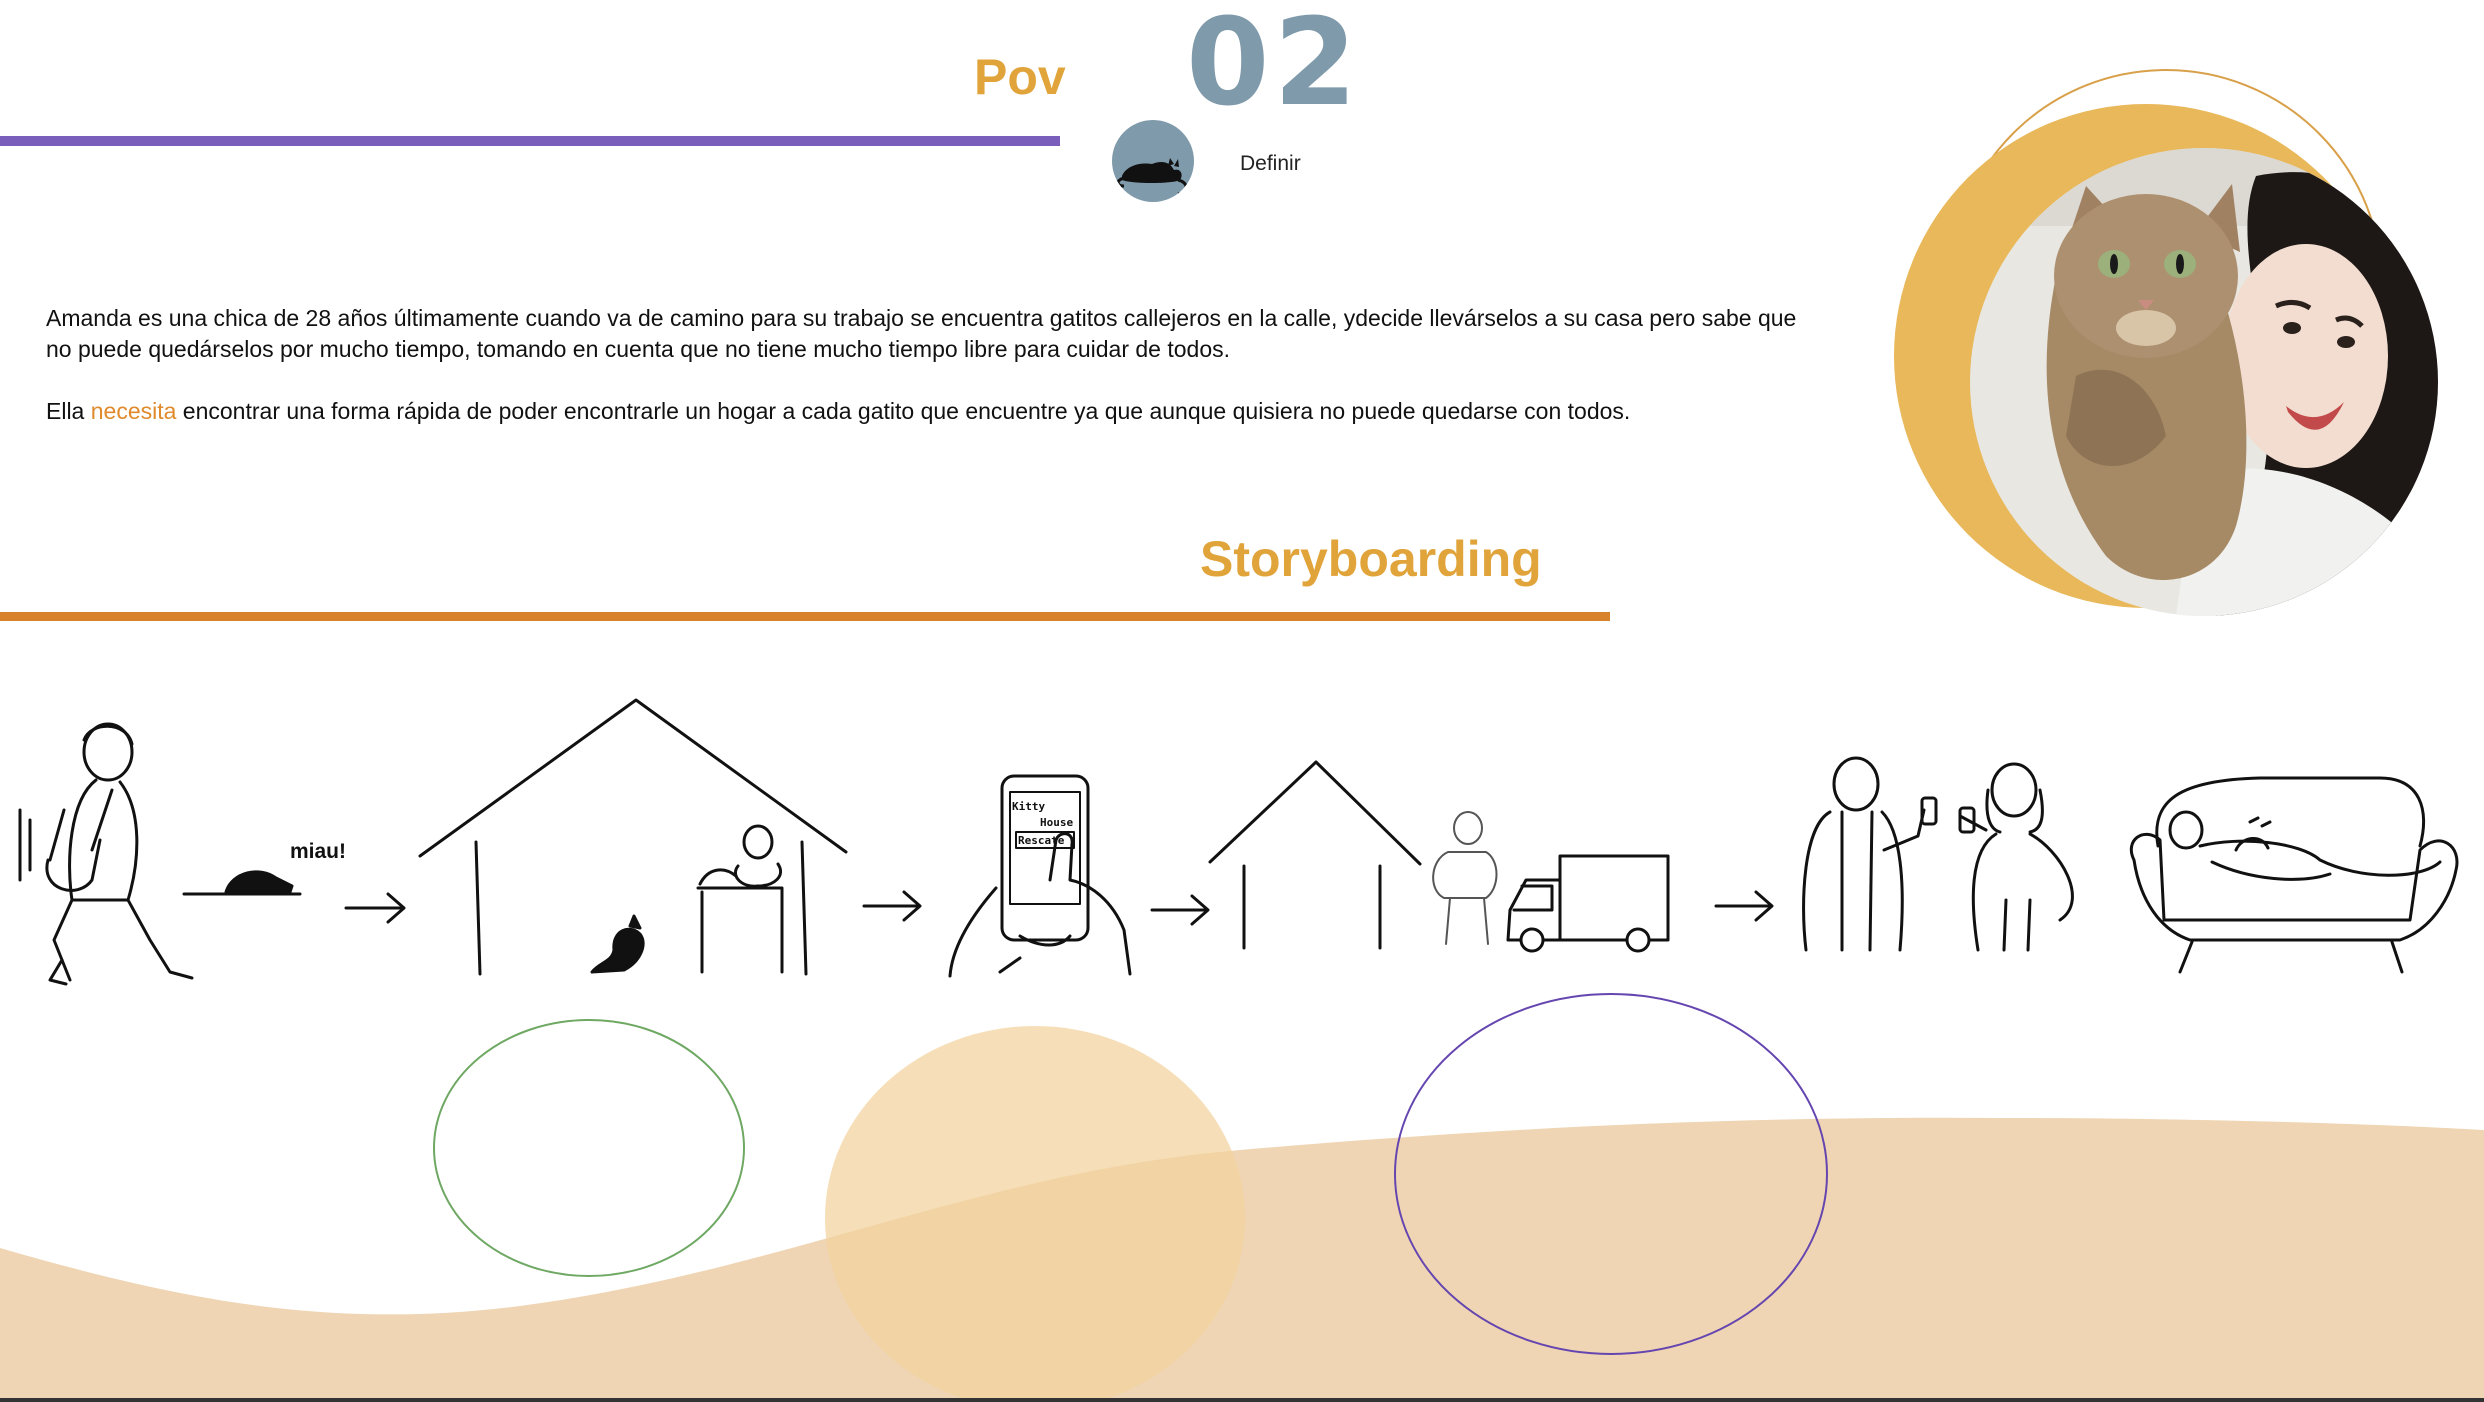 The width and height of the screenshot is (2484, 1402). Describe the element at coordinates (1371, 559) in the screenshot. I see `storyboard-title: Storyboarding` at that location.